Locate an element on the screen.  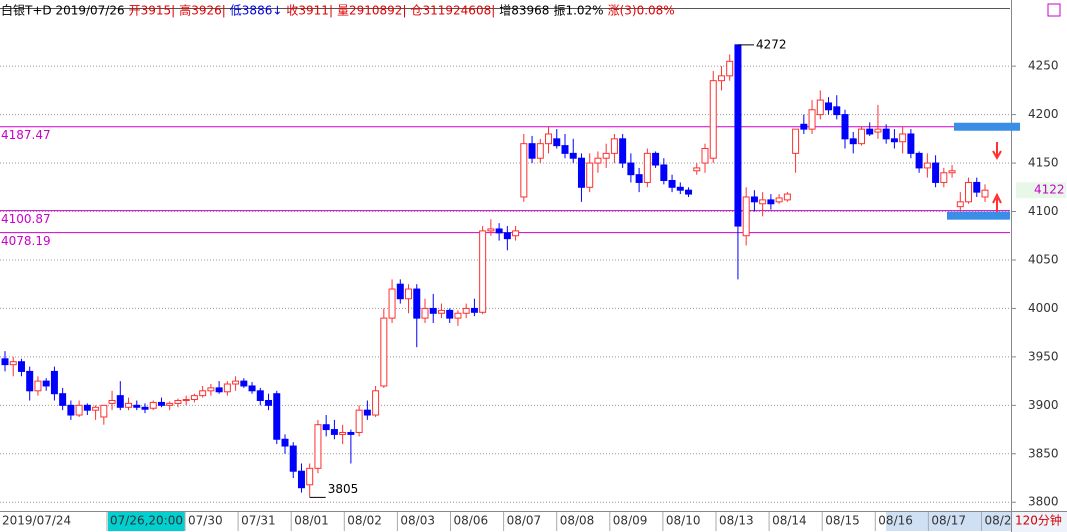
x-tick-label: 08/09 is located at coordinates (630, 521).